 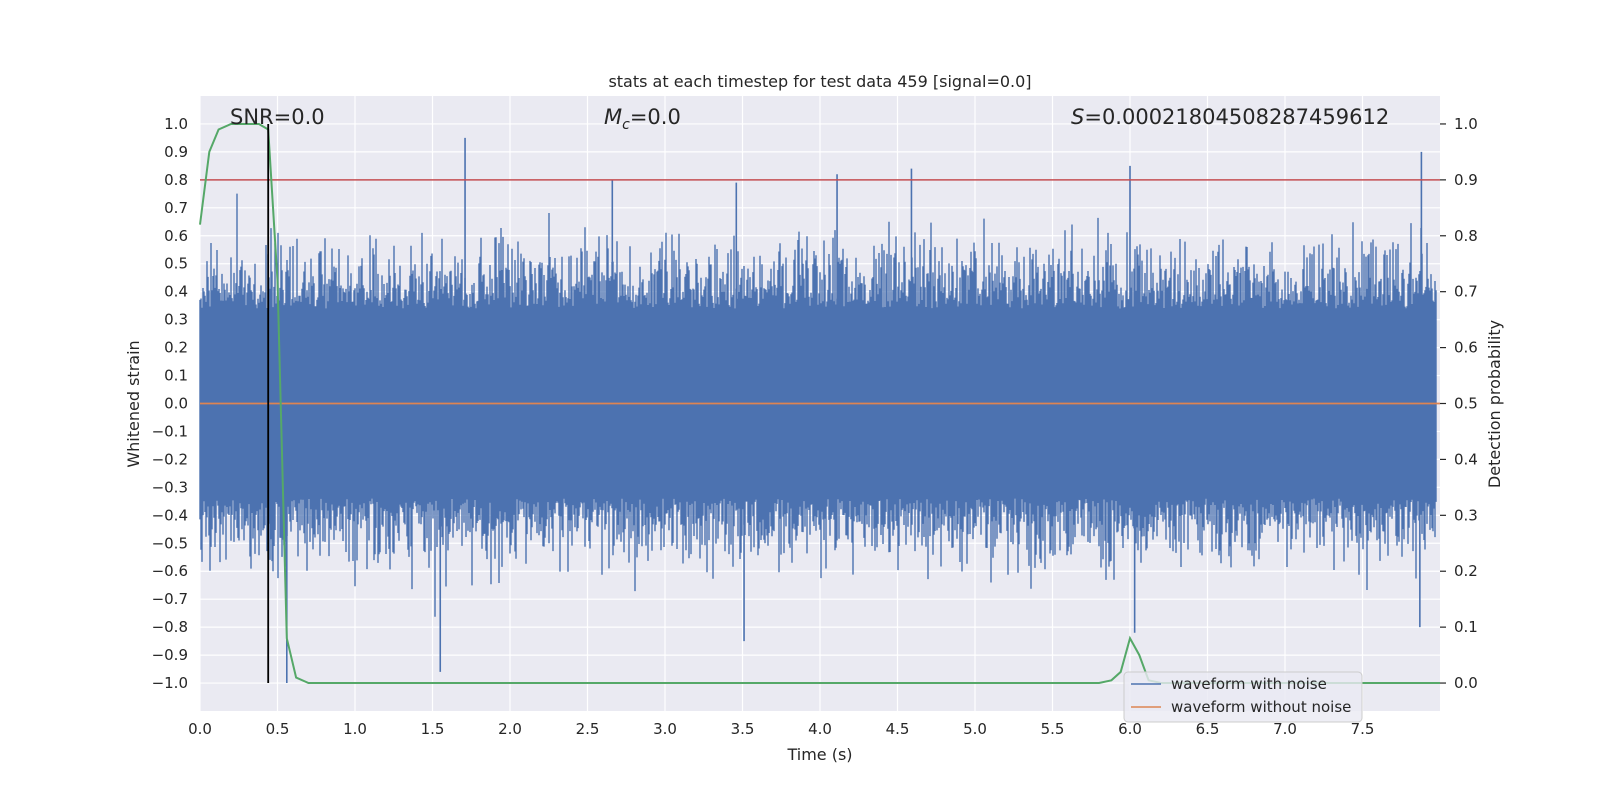 I want to click on y-tick-label: 1.0, so click(x=176, y=124).